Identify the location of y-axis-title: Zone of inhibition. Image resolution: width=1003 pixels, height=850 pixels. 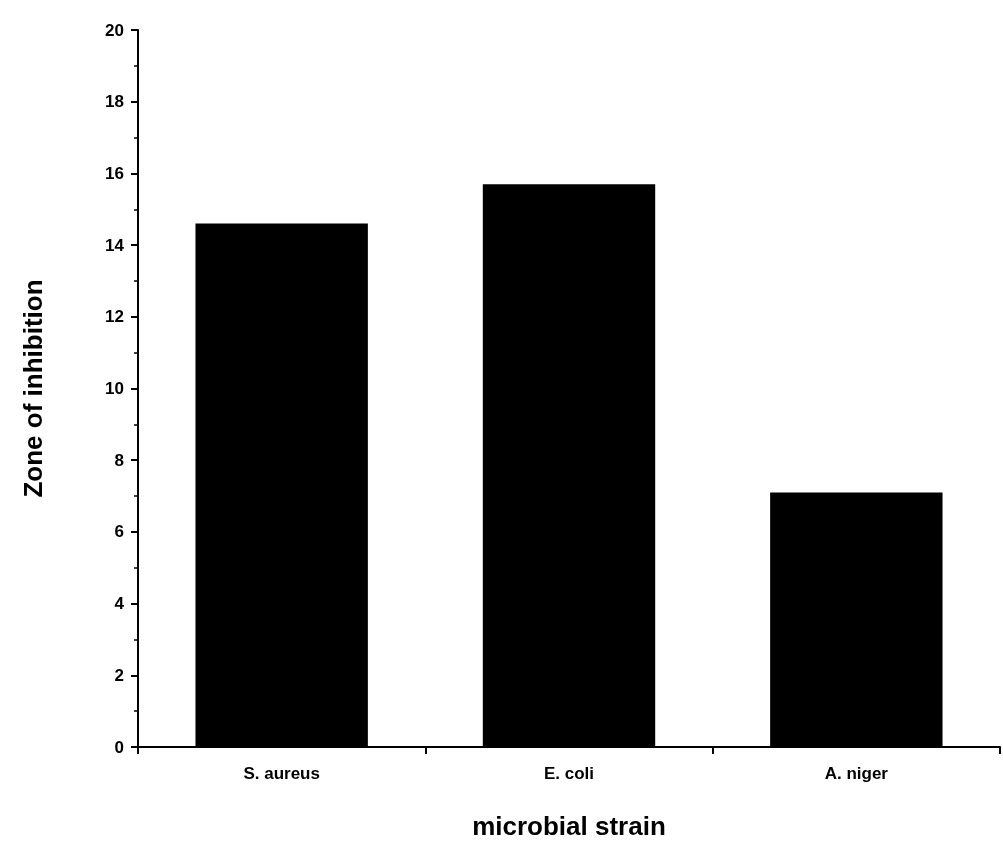
(33, 388).